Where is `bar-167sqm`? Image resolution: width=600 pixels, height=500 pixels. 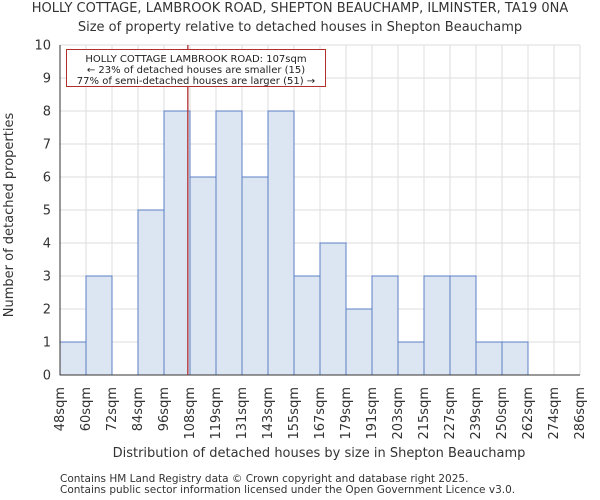
bar-167sqm is located at coordinates (333, 309).